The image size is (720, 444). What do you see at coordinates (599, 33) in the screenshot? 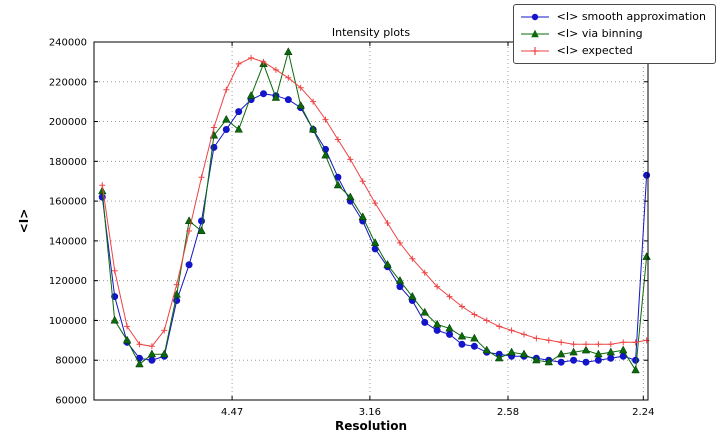
I see `legend-label-binning: <I> via binning` at bounding box center [599, 33].